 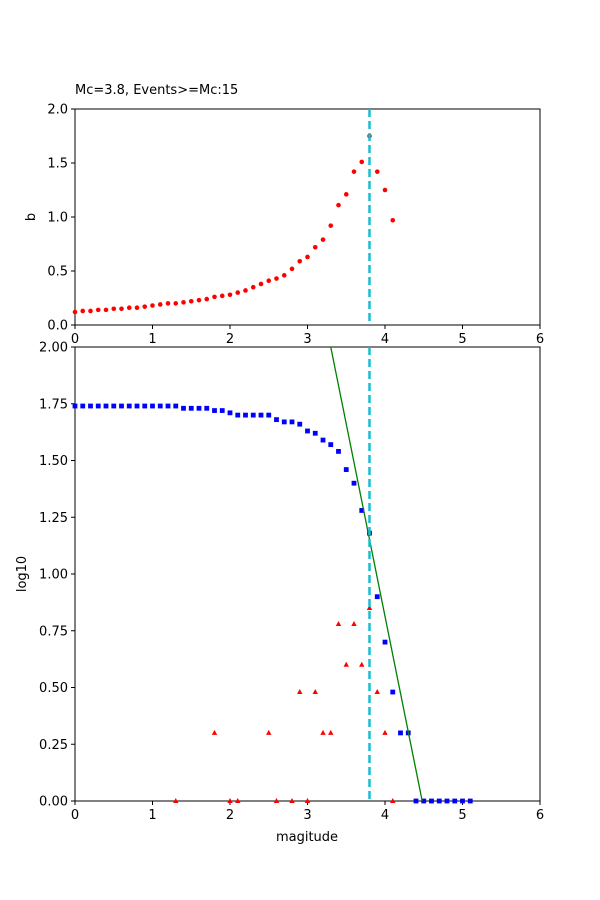 I want to click on y-tick-label: 1.5, so click(x=57, y=164).